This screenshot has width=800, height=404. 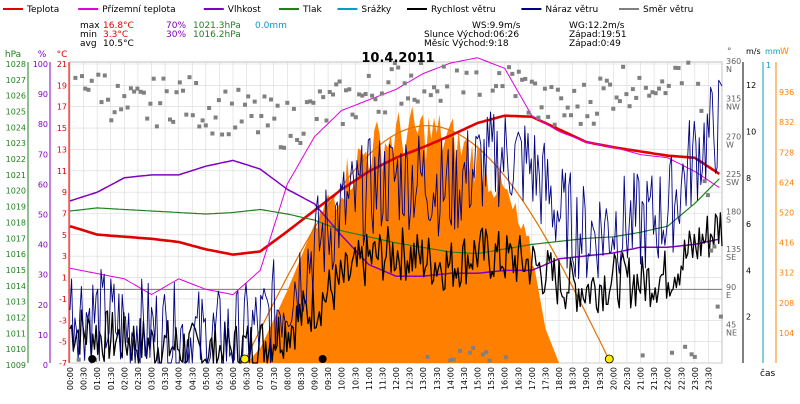 I want to click on direction-tick-label: 180, so click(x=733, y=212).